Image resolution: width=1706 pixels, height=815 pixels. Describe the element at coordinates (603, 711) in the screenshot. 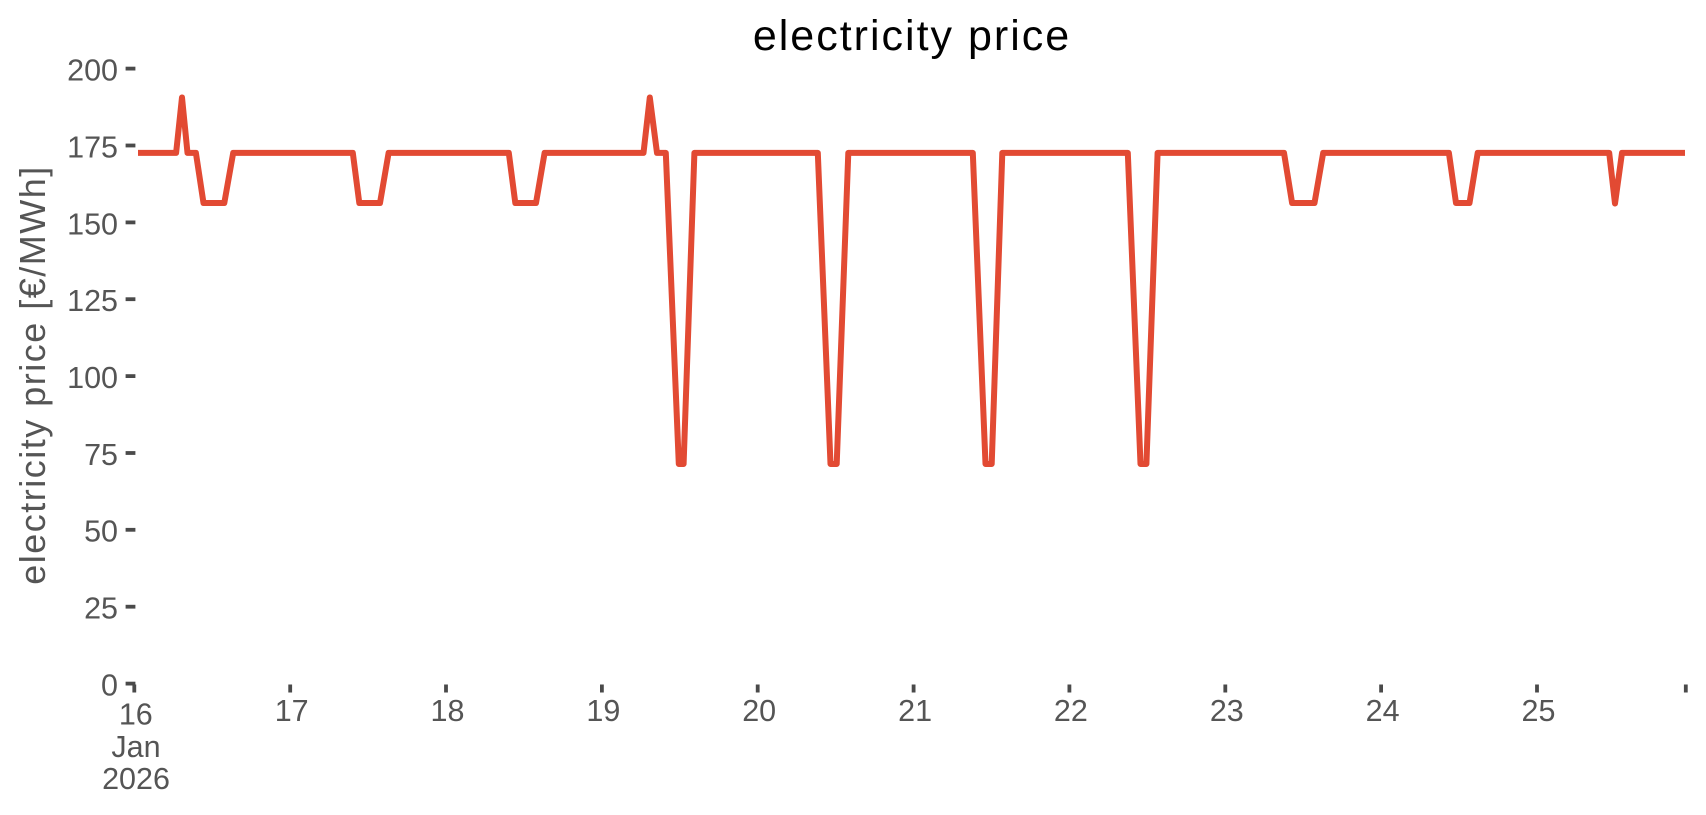

I see `svg-text: 19` at that location.